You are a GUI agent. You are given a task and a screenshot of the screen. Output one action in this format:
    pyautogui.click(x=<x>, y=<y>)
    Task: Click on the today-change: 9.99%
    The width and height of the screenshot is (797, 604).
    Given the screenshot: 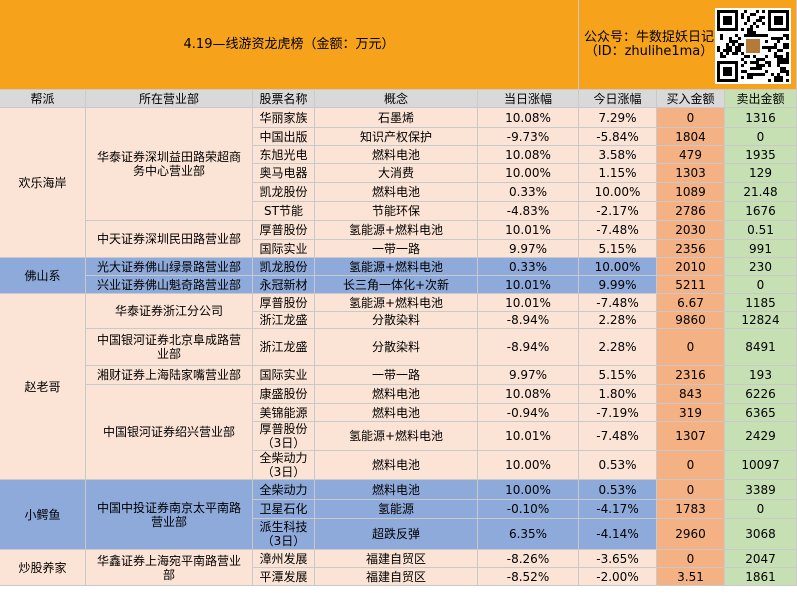 What is the action you would take?
    pyautogui.click(x=618, y=285)
    